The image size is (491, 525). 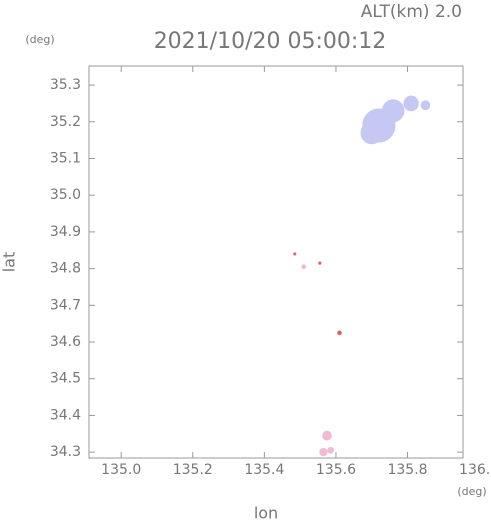 I want to click on chart-title: 2021/10/20 05:00:12, so click(x=270, y=41).